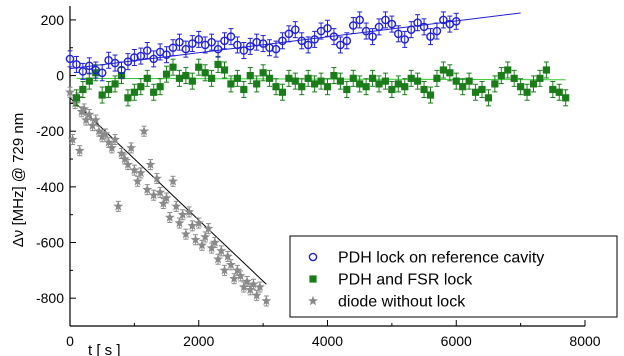 This screenshot has height=356, width=624. I want to click on y-tick-label: -800, so click(50, 298).